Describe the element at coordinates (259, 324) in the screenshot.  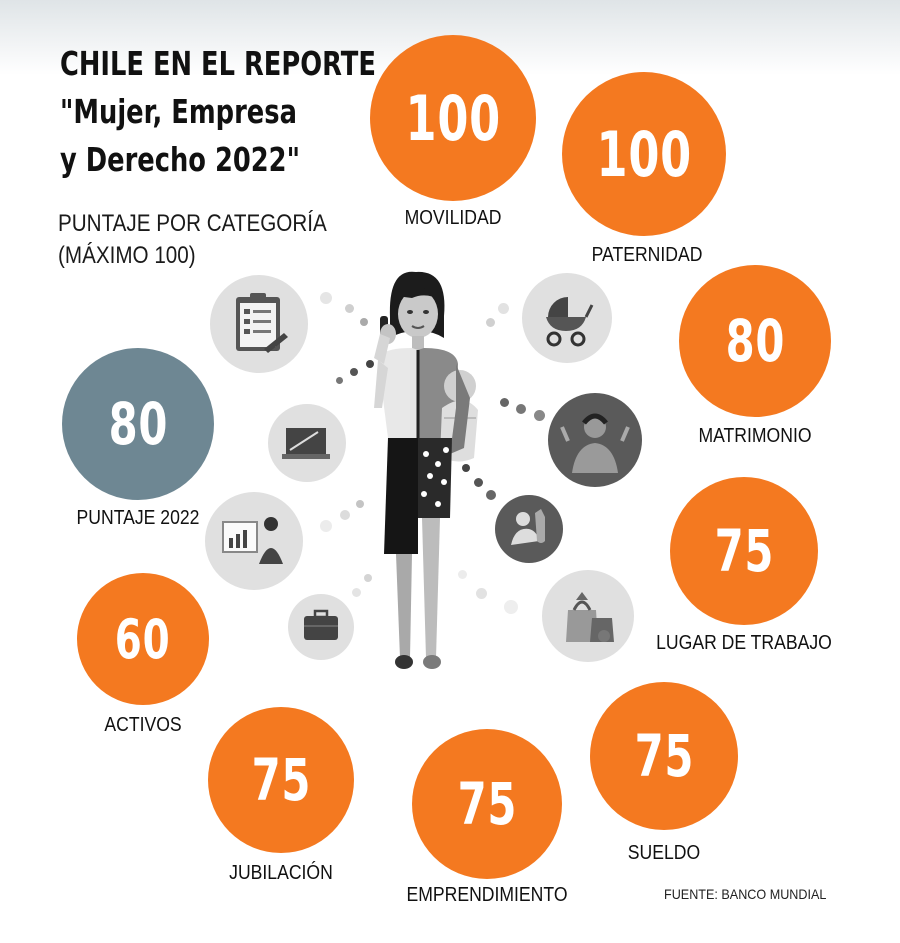
I see `clipboard-icon` at that location.